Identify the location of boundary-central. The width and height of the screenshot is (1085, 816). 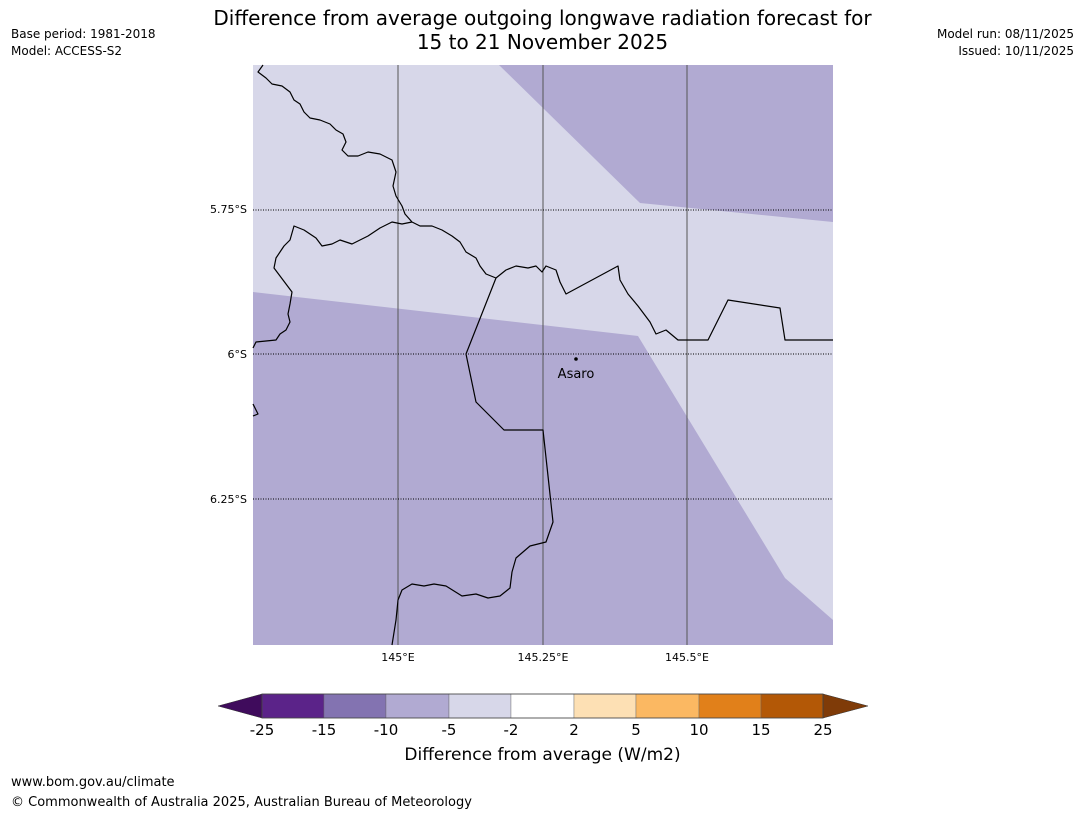
(332, 285).